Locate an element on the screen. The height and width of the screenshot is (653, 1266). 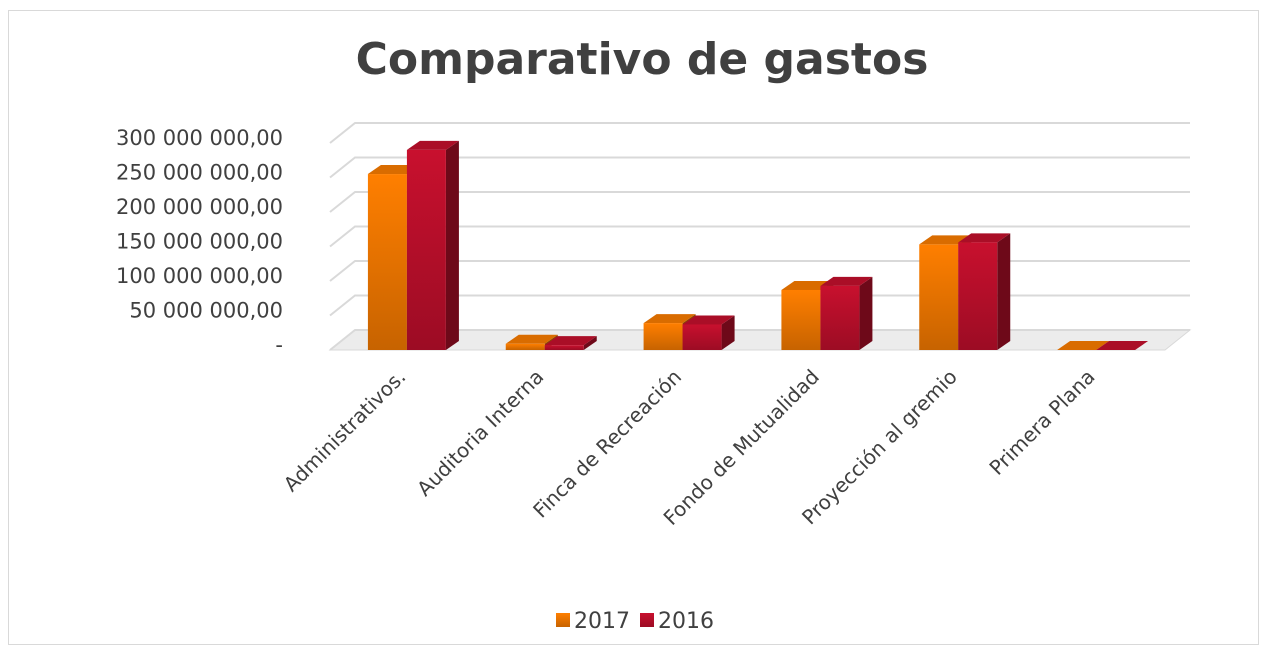
y-tick-label: 200 000 000,00 is located at coordinates (199, 207).